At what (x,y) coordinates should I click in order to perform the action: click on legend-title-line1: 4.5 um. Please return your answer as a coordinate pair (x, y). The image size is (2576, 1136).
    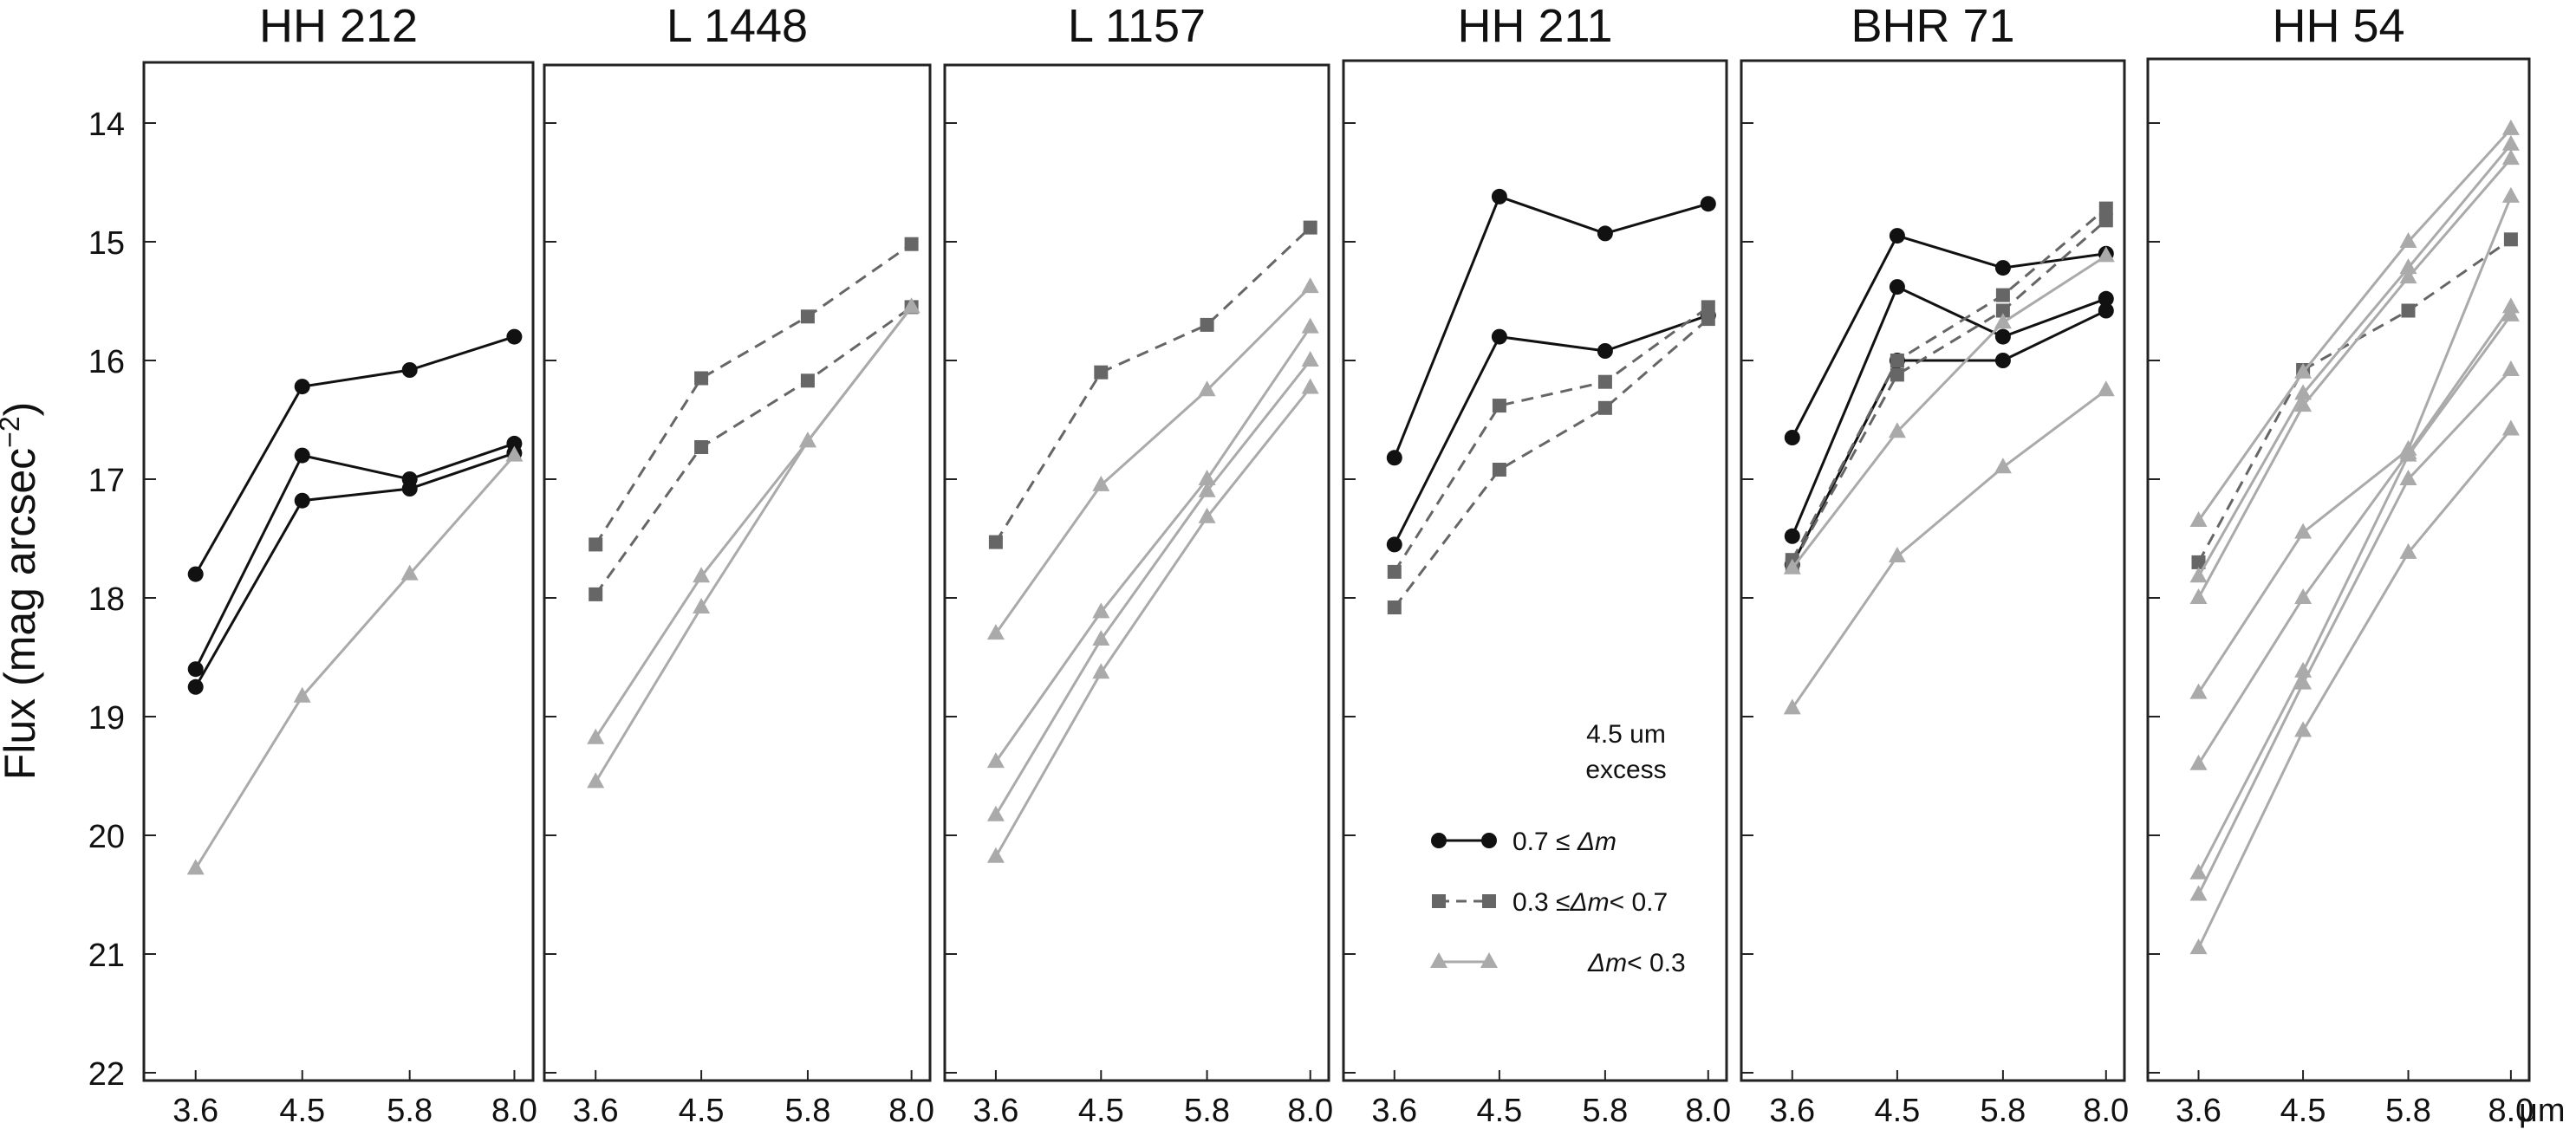
    Looking at the image, I should click on (1626, 735).